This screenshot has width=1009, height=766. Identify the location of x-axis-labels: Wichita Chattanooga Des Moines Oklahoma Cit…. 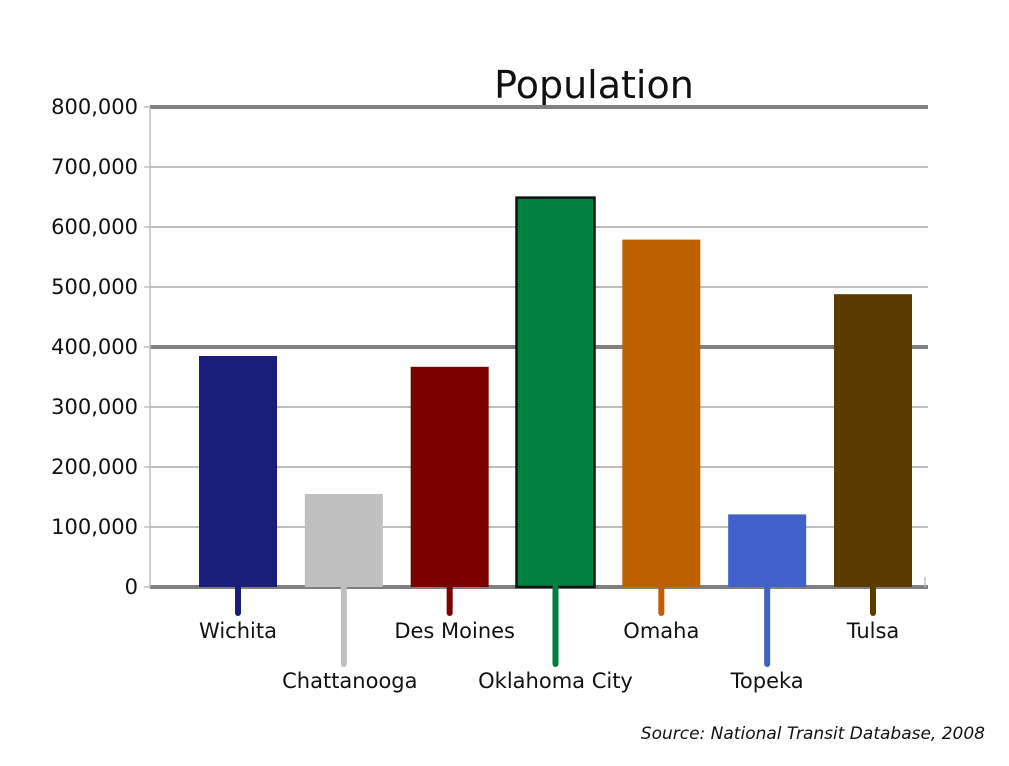
(549, 656).